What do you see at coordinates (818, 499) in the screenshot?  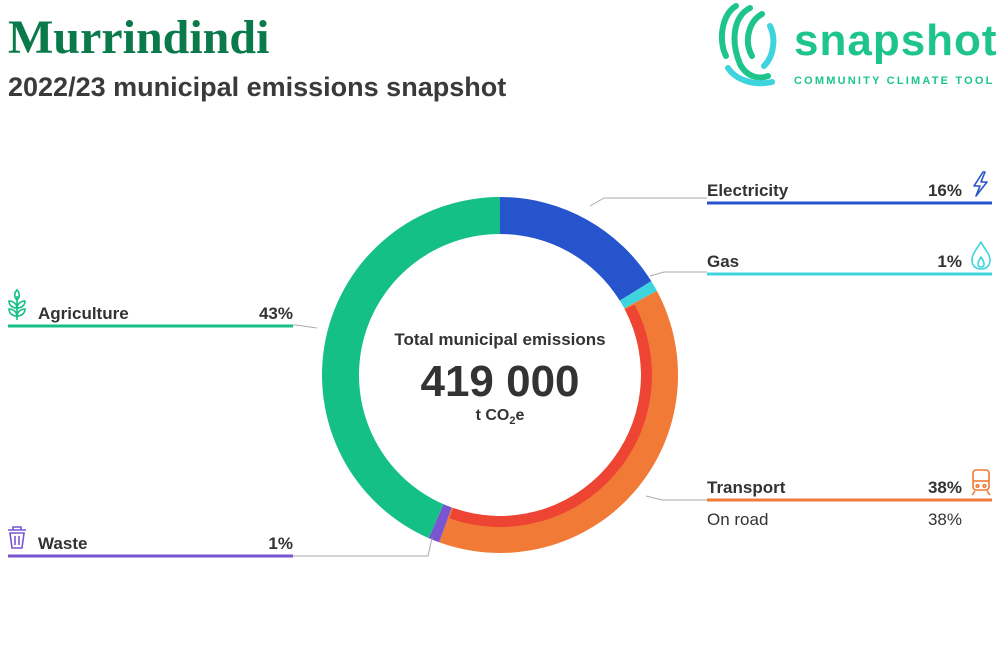 I see `label-transport: Transport 38% On road 38%` at bounding box center [818, 499].